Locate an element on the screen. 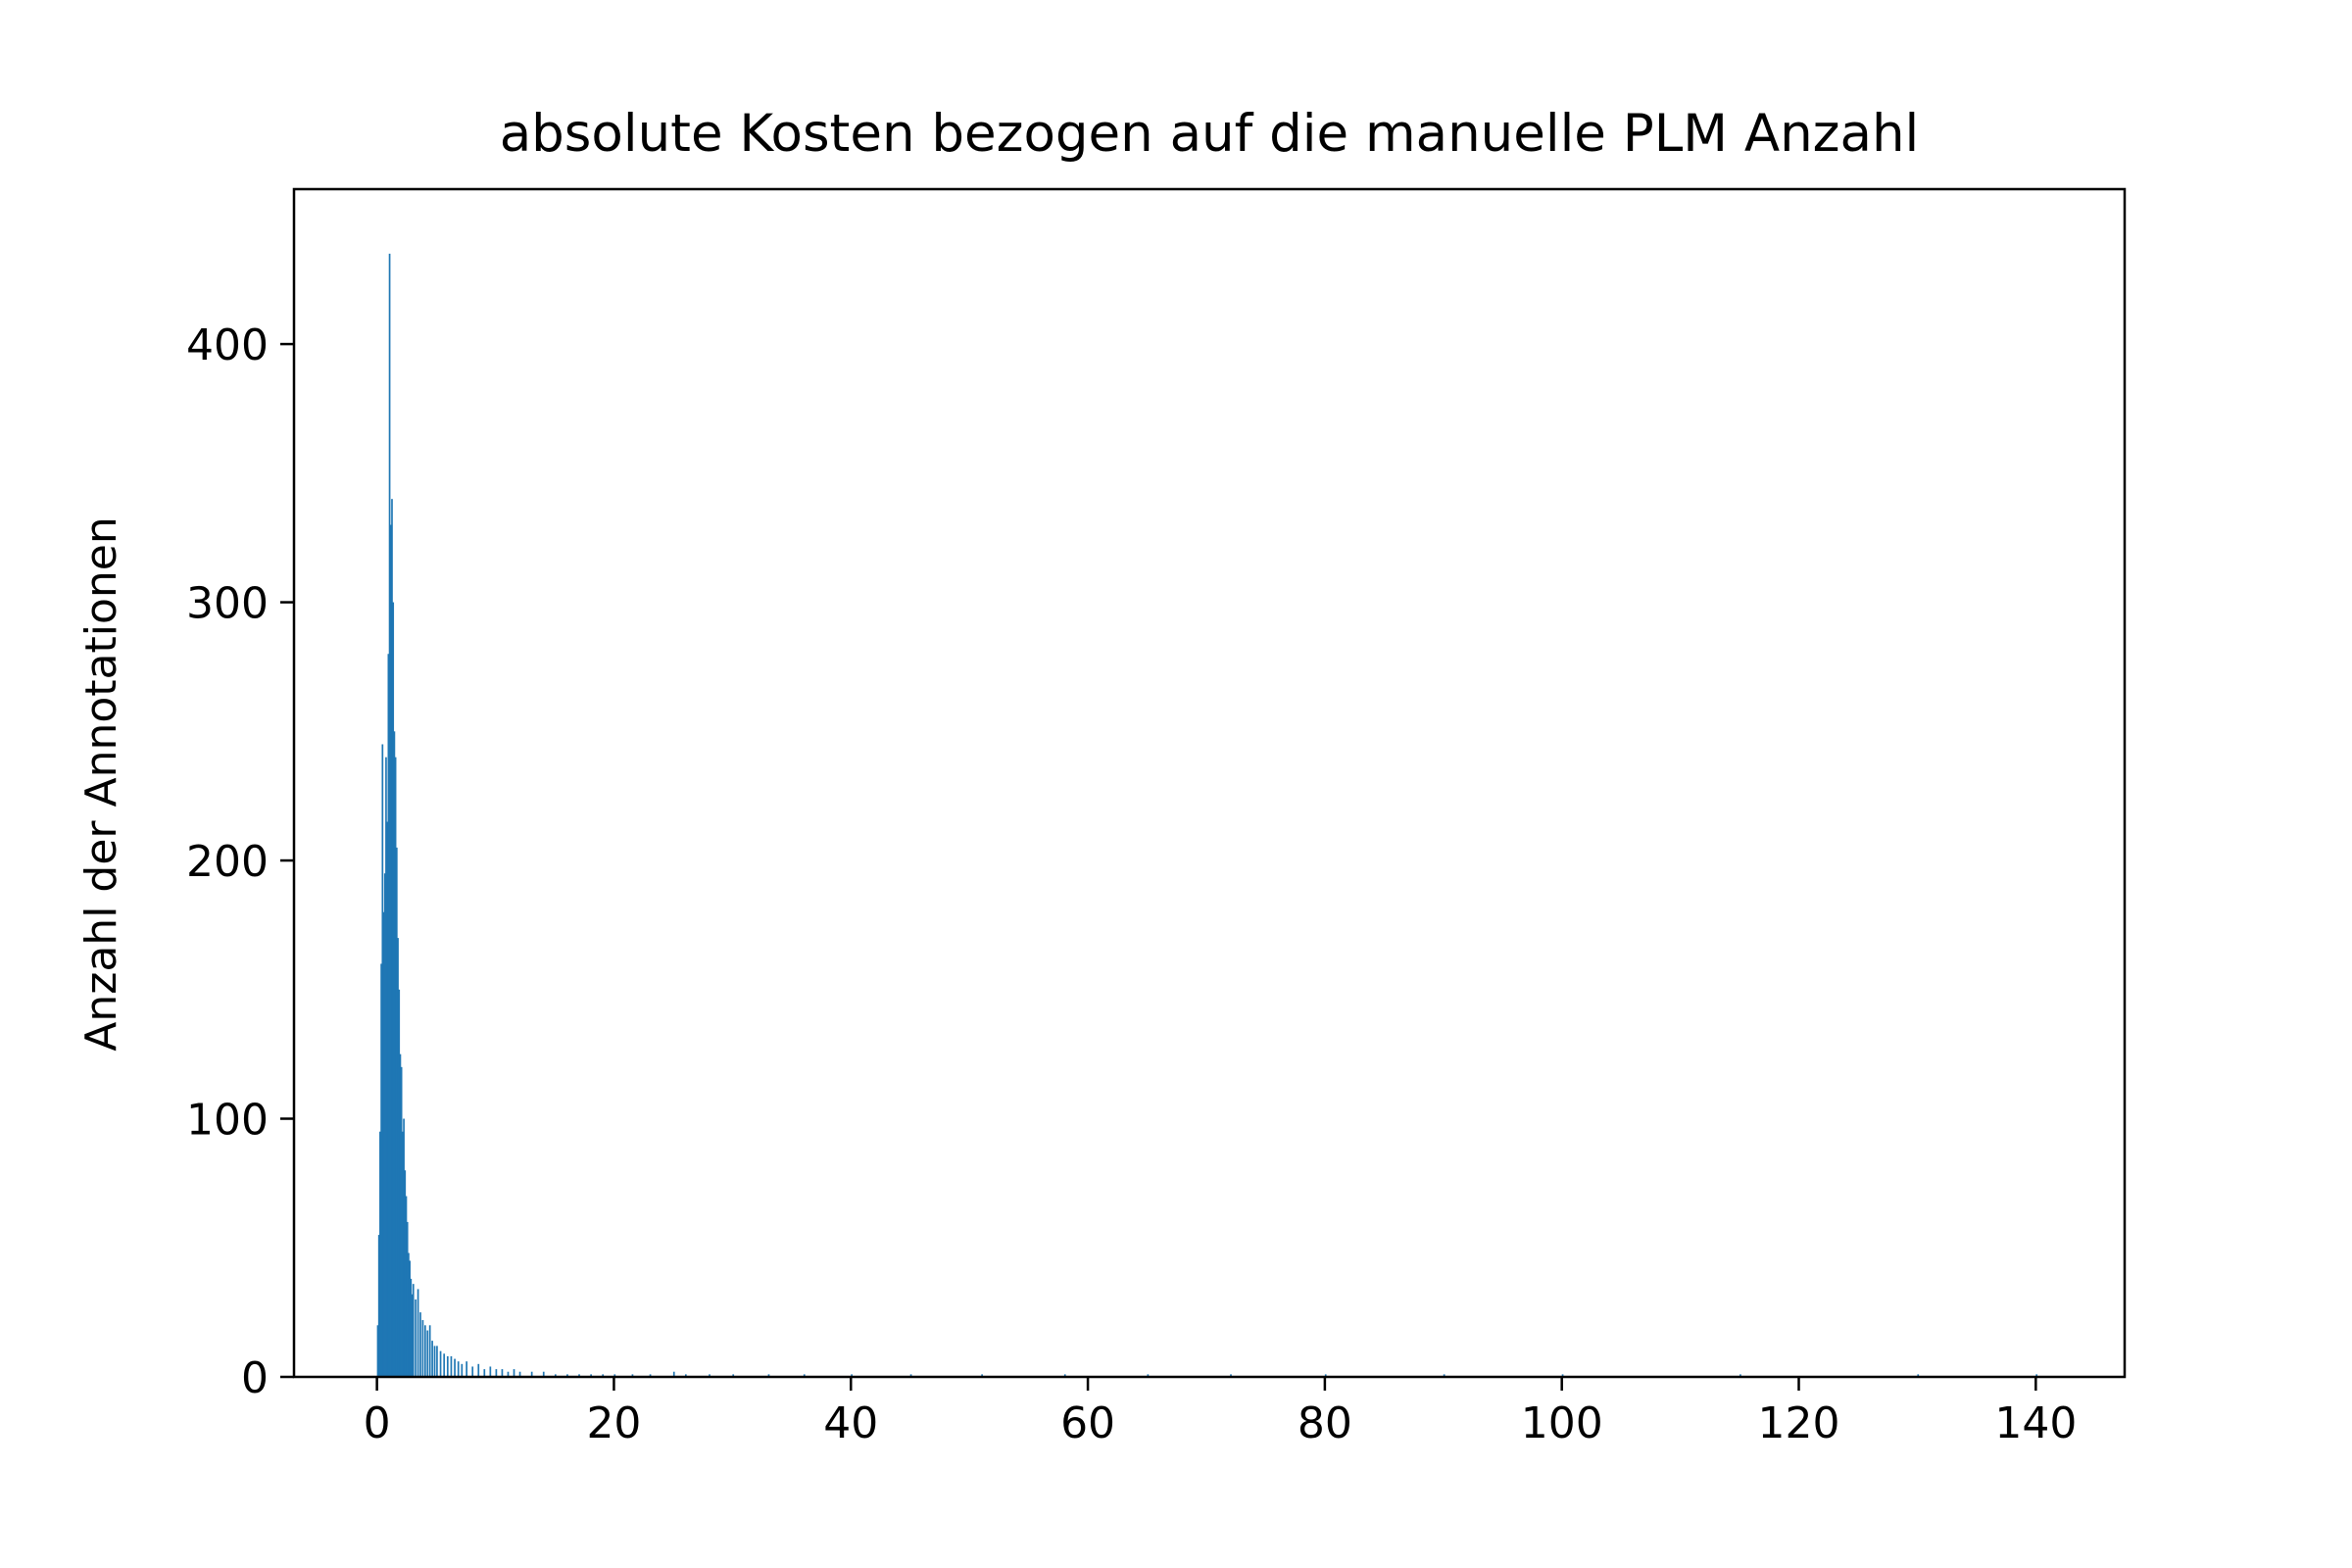  x-tick-label: 60 is located at coordinates (1087, 1423).